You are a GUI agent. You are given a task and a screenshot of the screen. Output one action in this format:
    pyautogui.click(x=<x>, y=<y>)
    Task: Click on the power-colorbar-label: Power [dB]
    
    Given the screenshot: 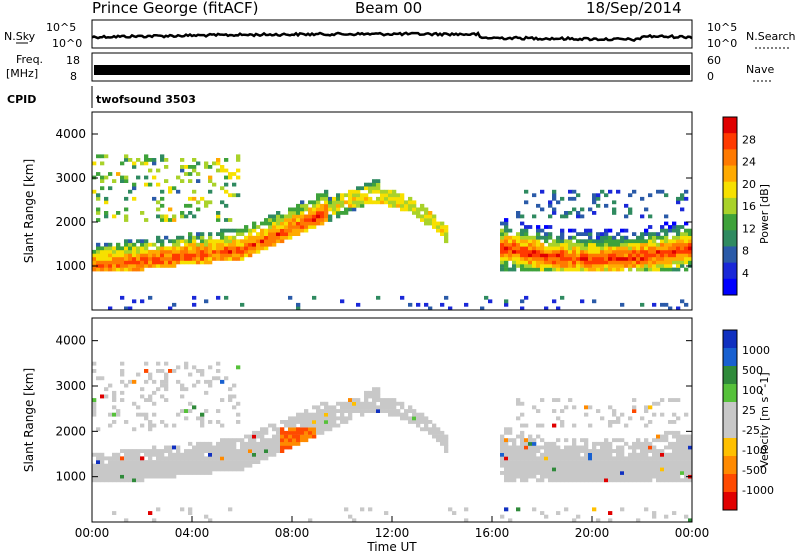 What is the action you would take?
    pyautogui.click(x=764, y=214)
    